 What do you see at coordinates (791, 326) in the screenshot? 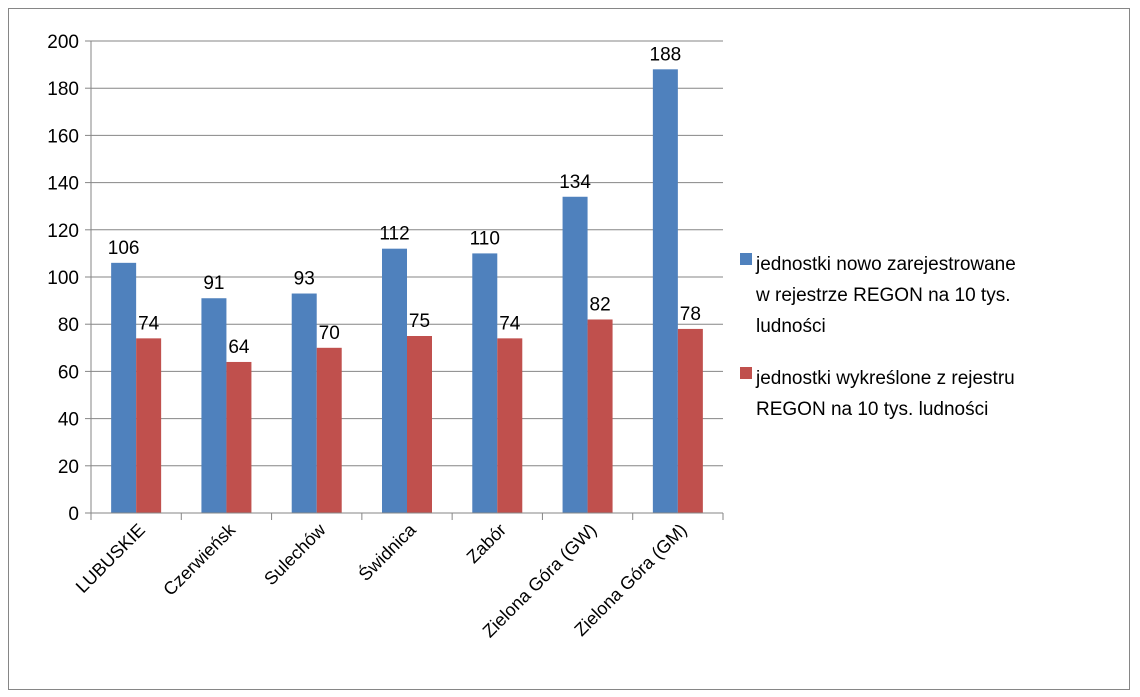
I see `legend-label: ludności` at bounding box center [791, 326].